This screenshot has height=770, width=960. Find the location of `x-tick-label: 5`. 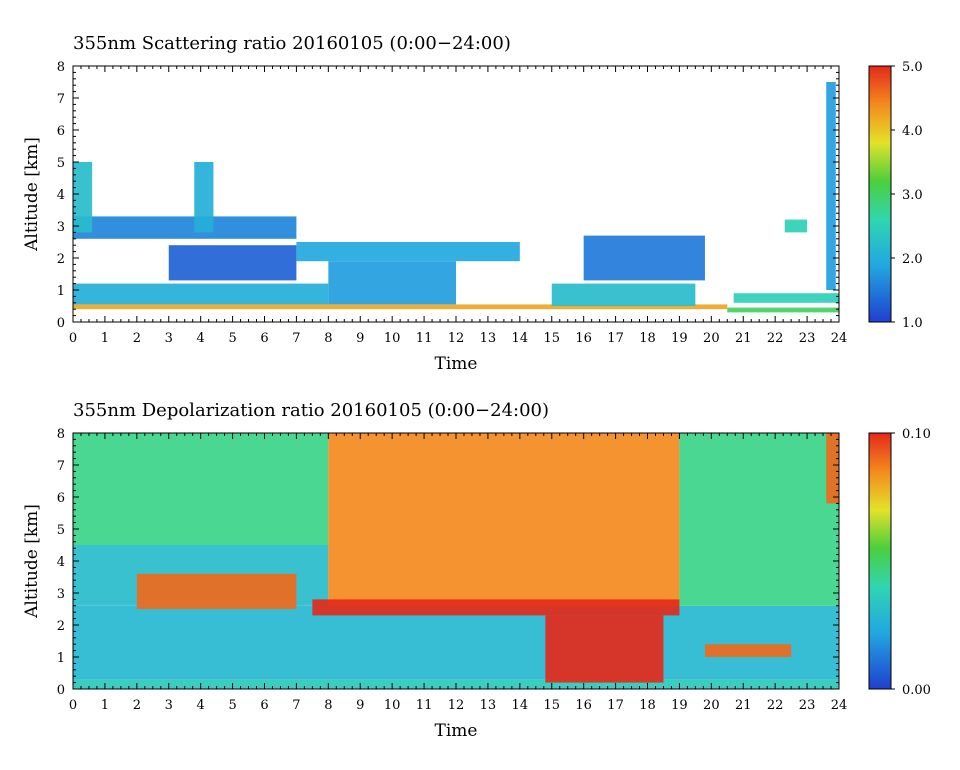

x-tick-label: 5 is located at coordinates (232, 705).